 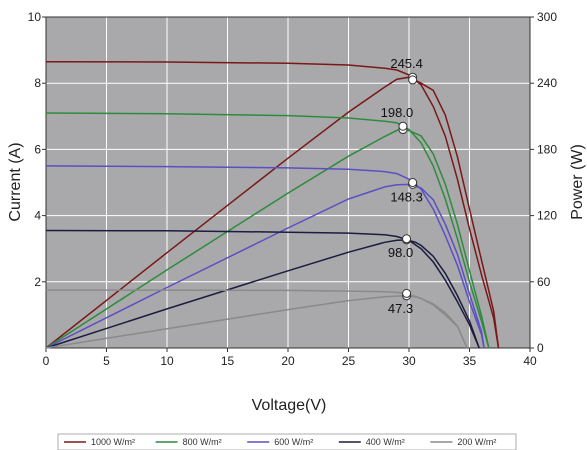 What do you see at coordinates (409, 361) in the screenshot?
I see `x-tick-label: 30` at bounding box center [409, 361].